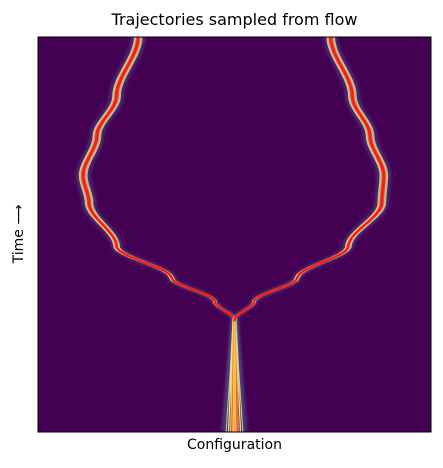 The image size is (443, 468). I want to click on x-axis-label: Configuration, so click(234, 445).